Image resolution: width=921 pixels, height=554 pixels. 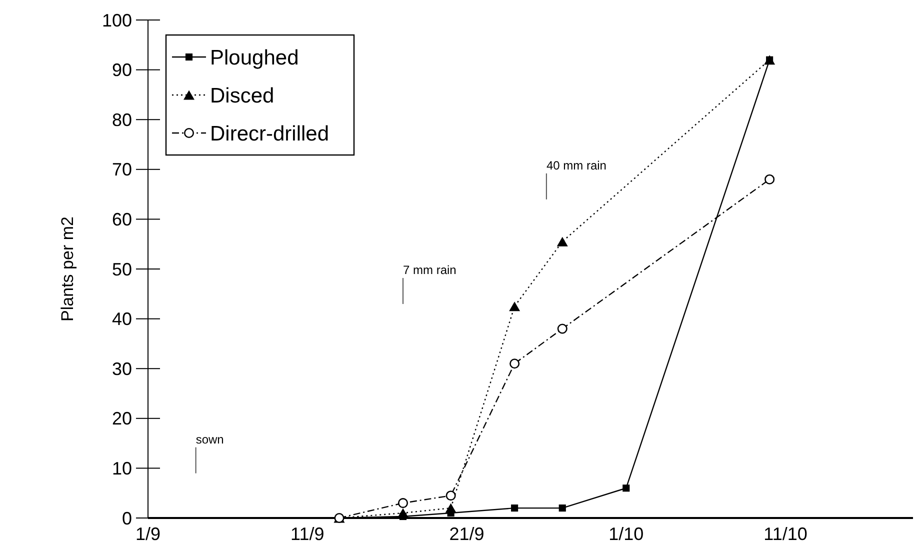 I want to click on y-tick-label: 90, so click(x=122, y=70).